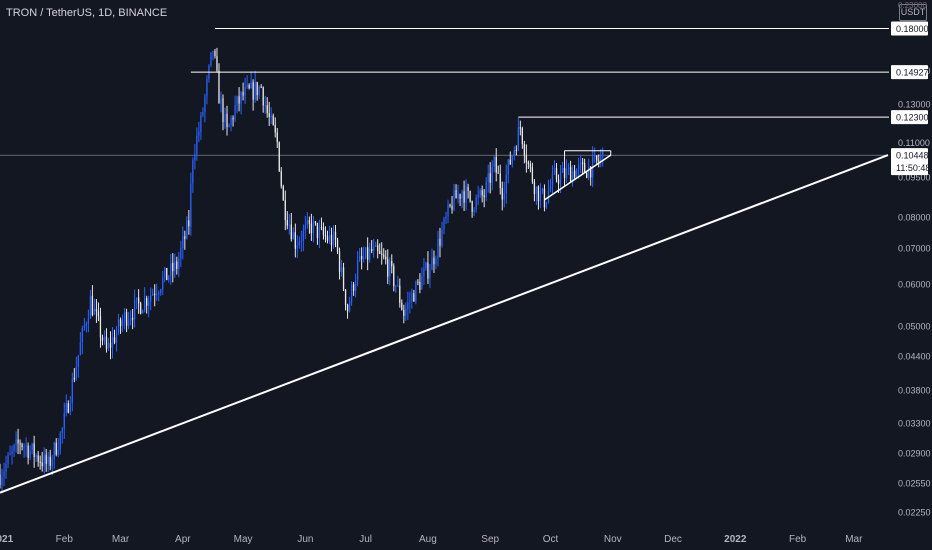  Describe the element at coordinates (912, 29) in the screenshot. I see `level-price-label: 0.18000` at that location.